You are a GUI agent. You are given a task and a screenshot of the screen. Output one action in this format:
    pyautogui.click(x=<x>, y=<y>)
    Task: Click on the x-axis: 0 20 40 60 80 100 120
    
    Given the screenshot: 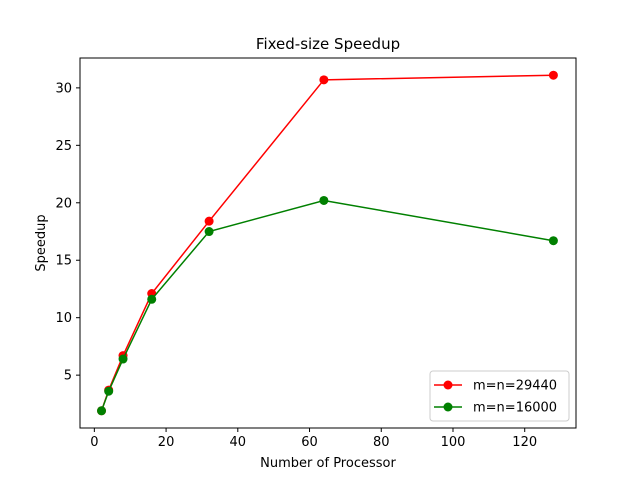 What is the action you would take?
    pyautogui.click(x=313, y=439)
    